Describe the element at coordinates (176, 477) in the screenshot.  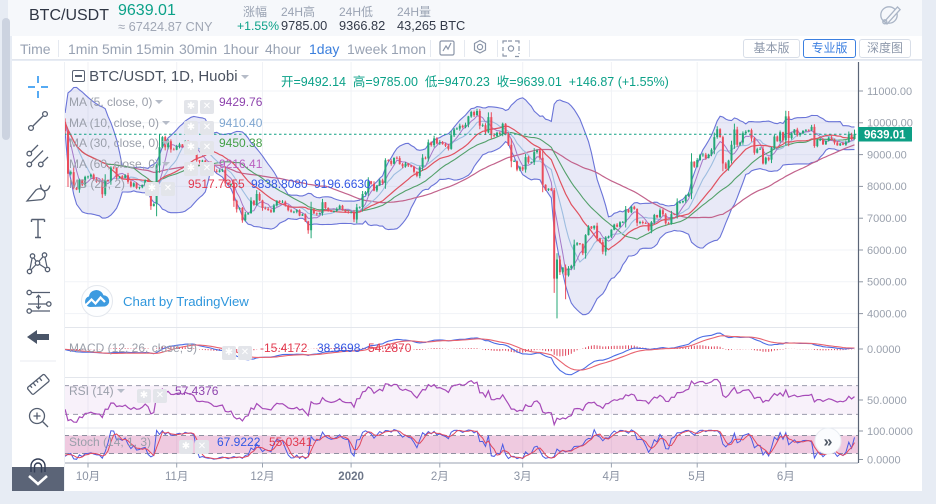
I see `svg-text: 11月` at that location.